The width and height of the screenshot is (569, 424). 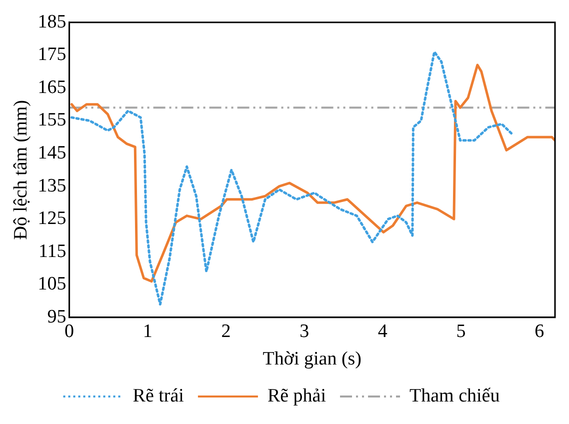 What do you see at coordinates (158, 395) in the screenshot?
I see `legend-label: Rẽ trái` at bounding box center [158, 395].